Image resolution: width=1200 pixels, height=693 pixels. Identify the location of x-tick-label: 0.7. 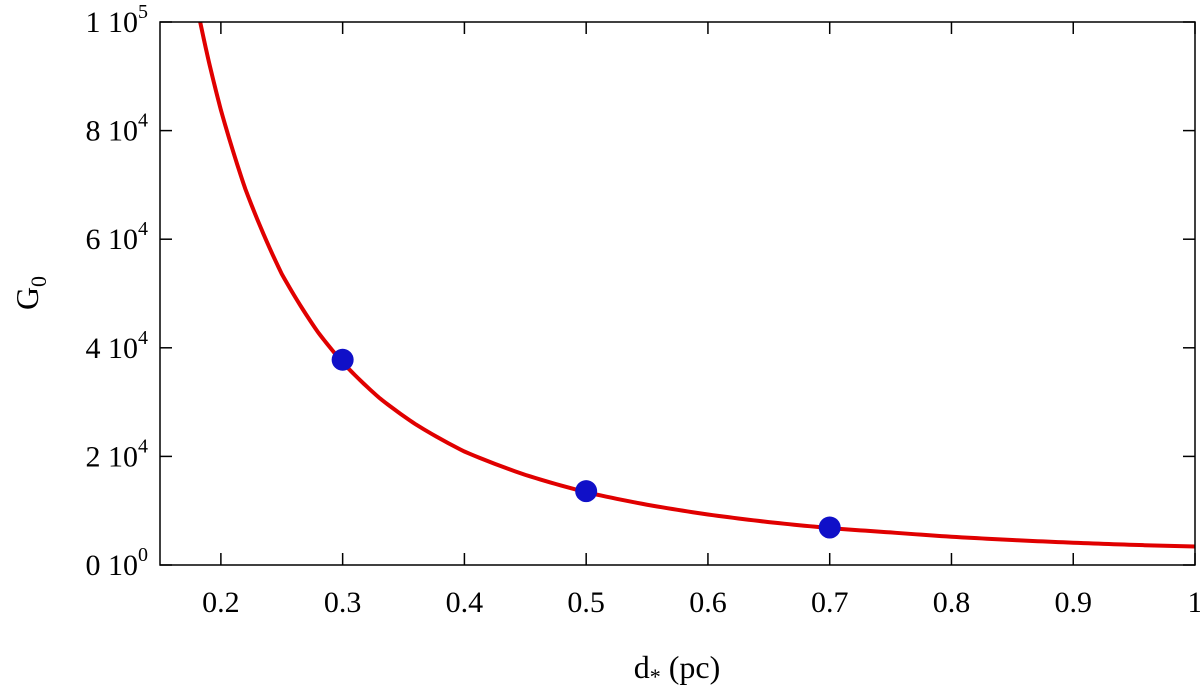
(830, 602).